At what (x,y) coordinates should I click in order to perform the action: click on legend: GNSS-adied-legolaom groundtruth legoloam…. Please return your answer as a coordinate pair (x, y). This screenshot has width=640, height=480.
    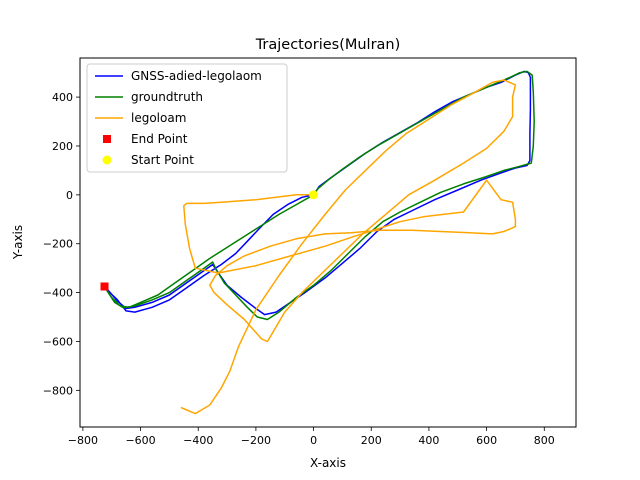
    Looking at the image, I should click on (187, 118).